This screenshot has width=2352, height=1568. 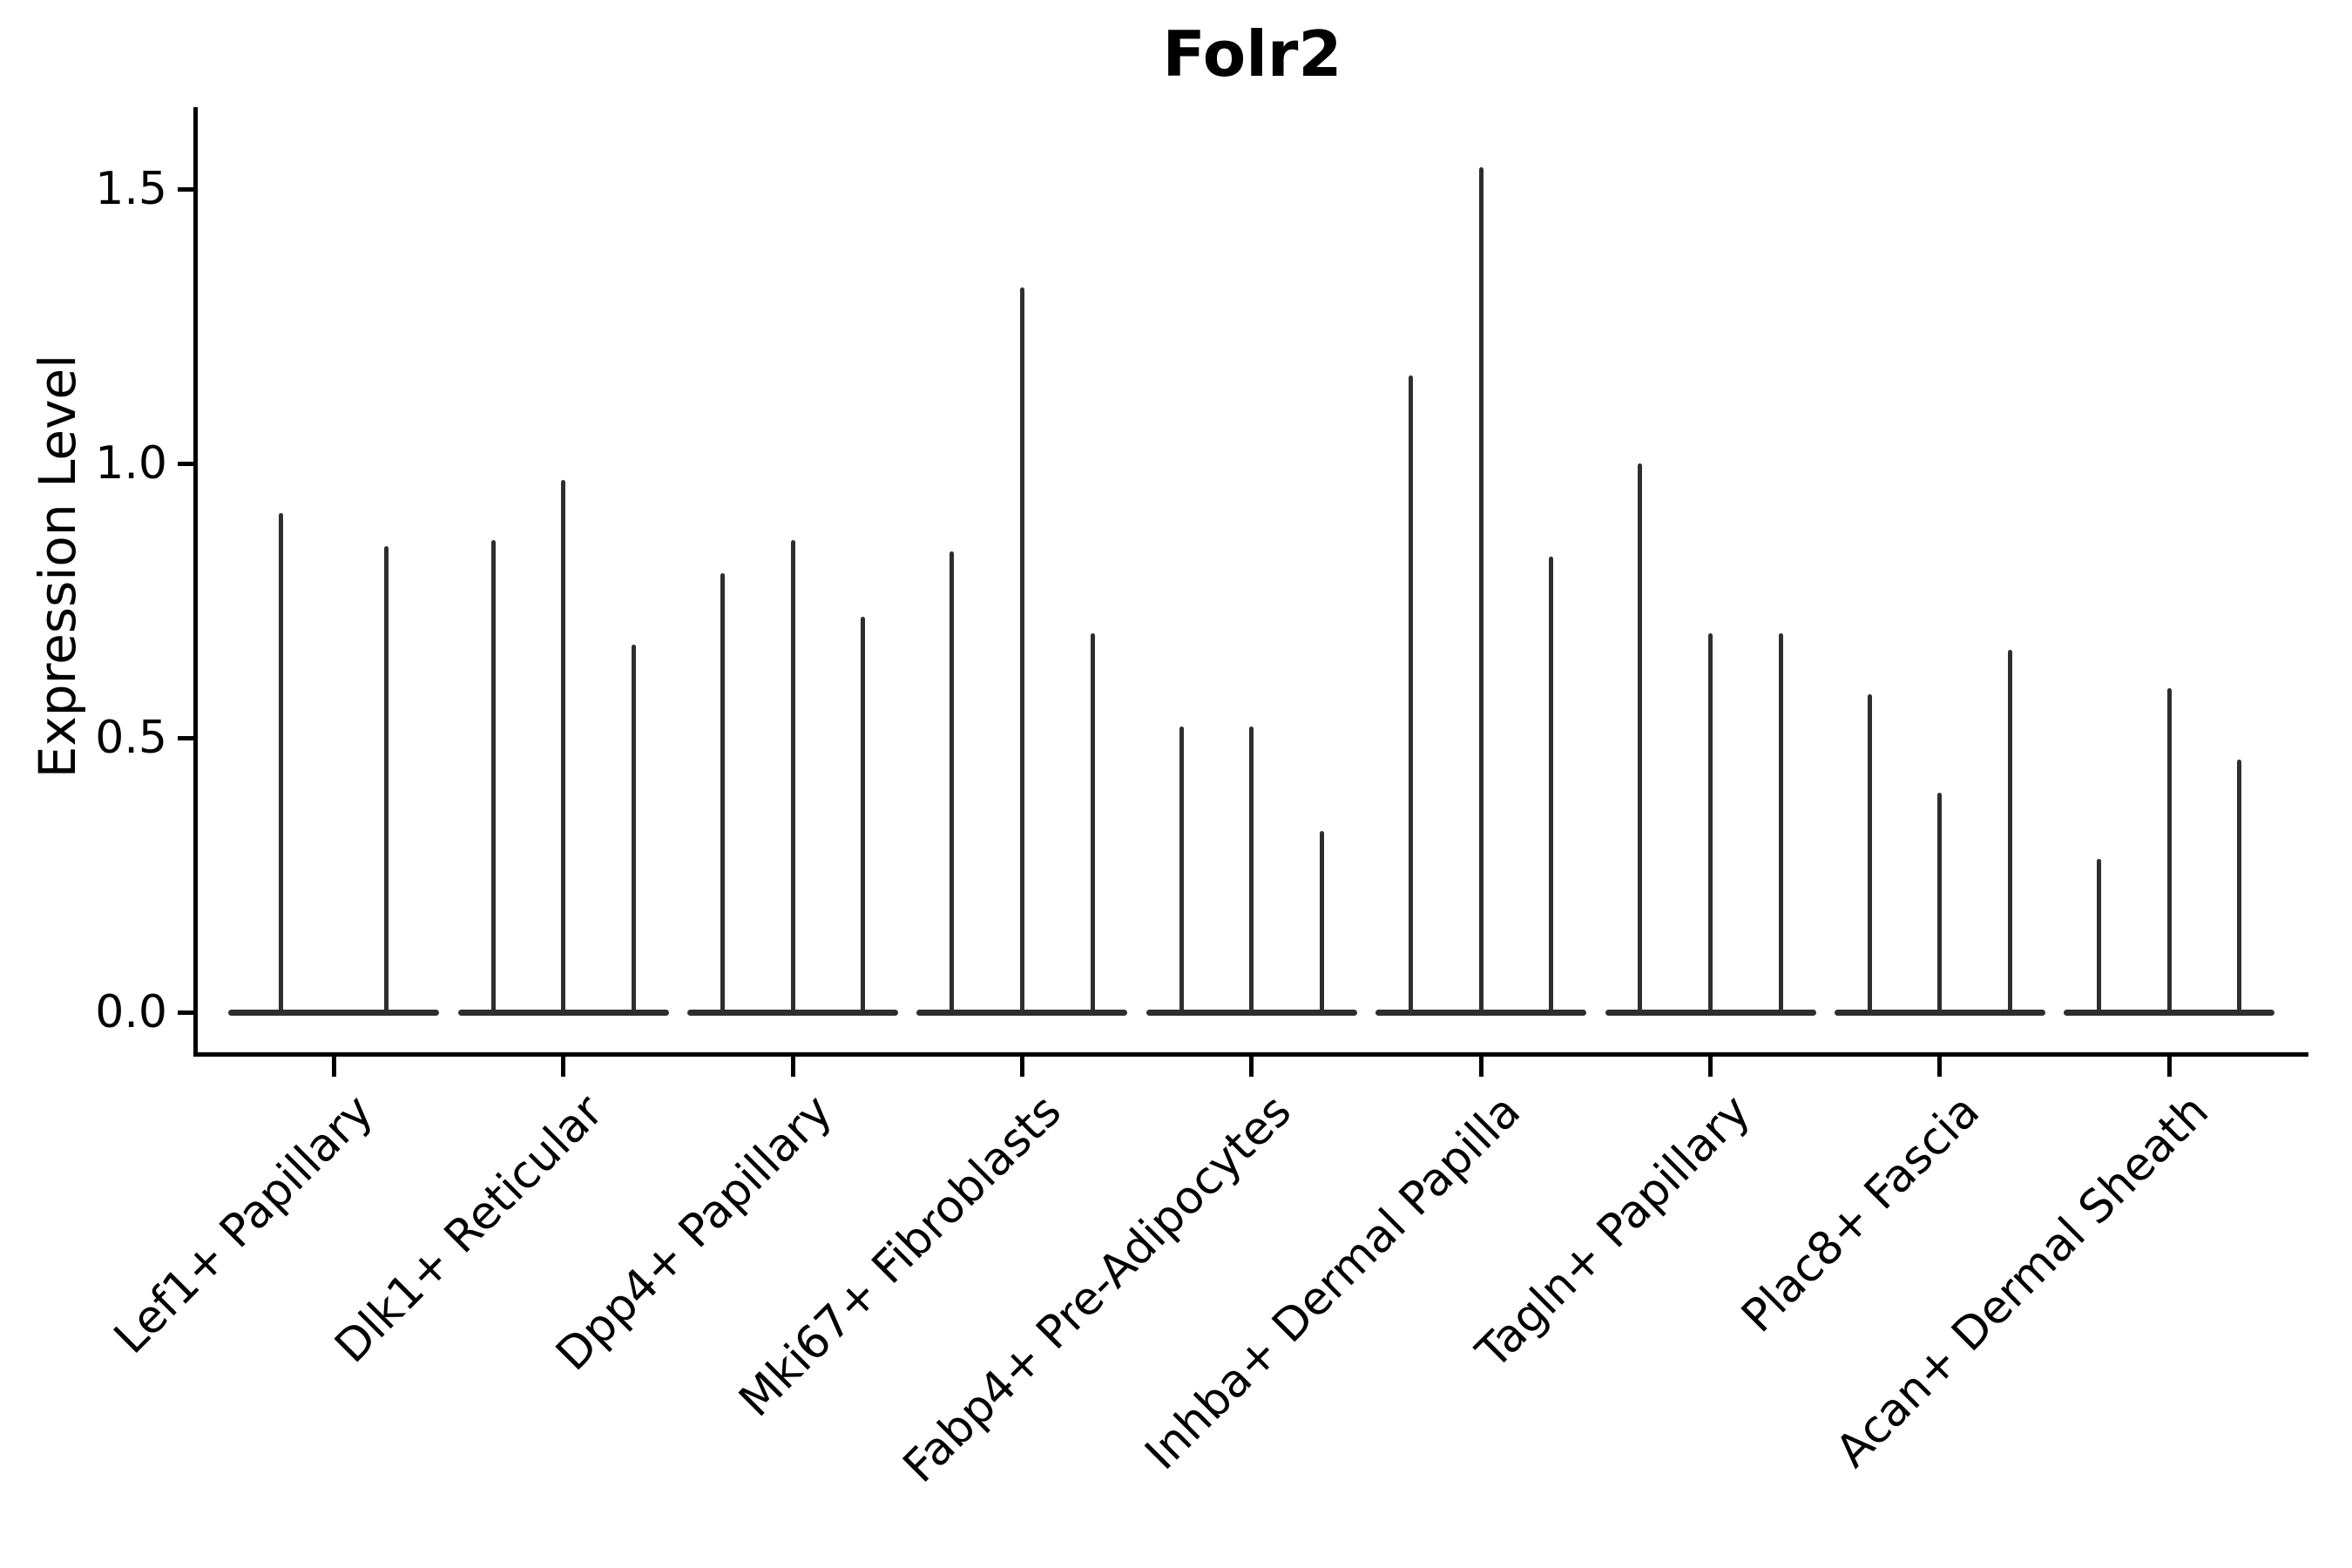 What do you see at coordinates (58, 566) in the screenshot?
I see `y-axis-label: Expression Level` at bounding box center [58, 566].